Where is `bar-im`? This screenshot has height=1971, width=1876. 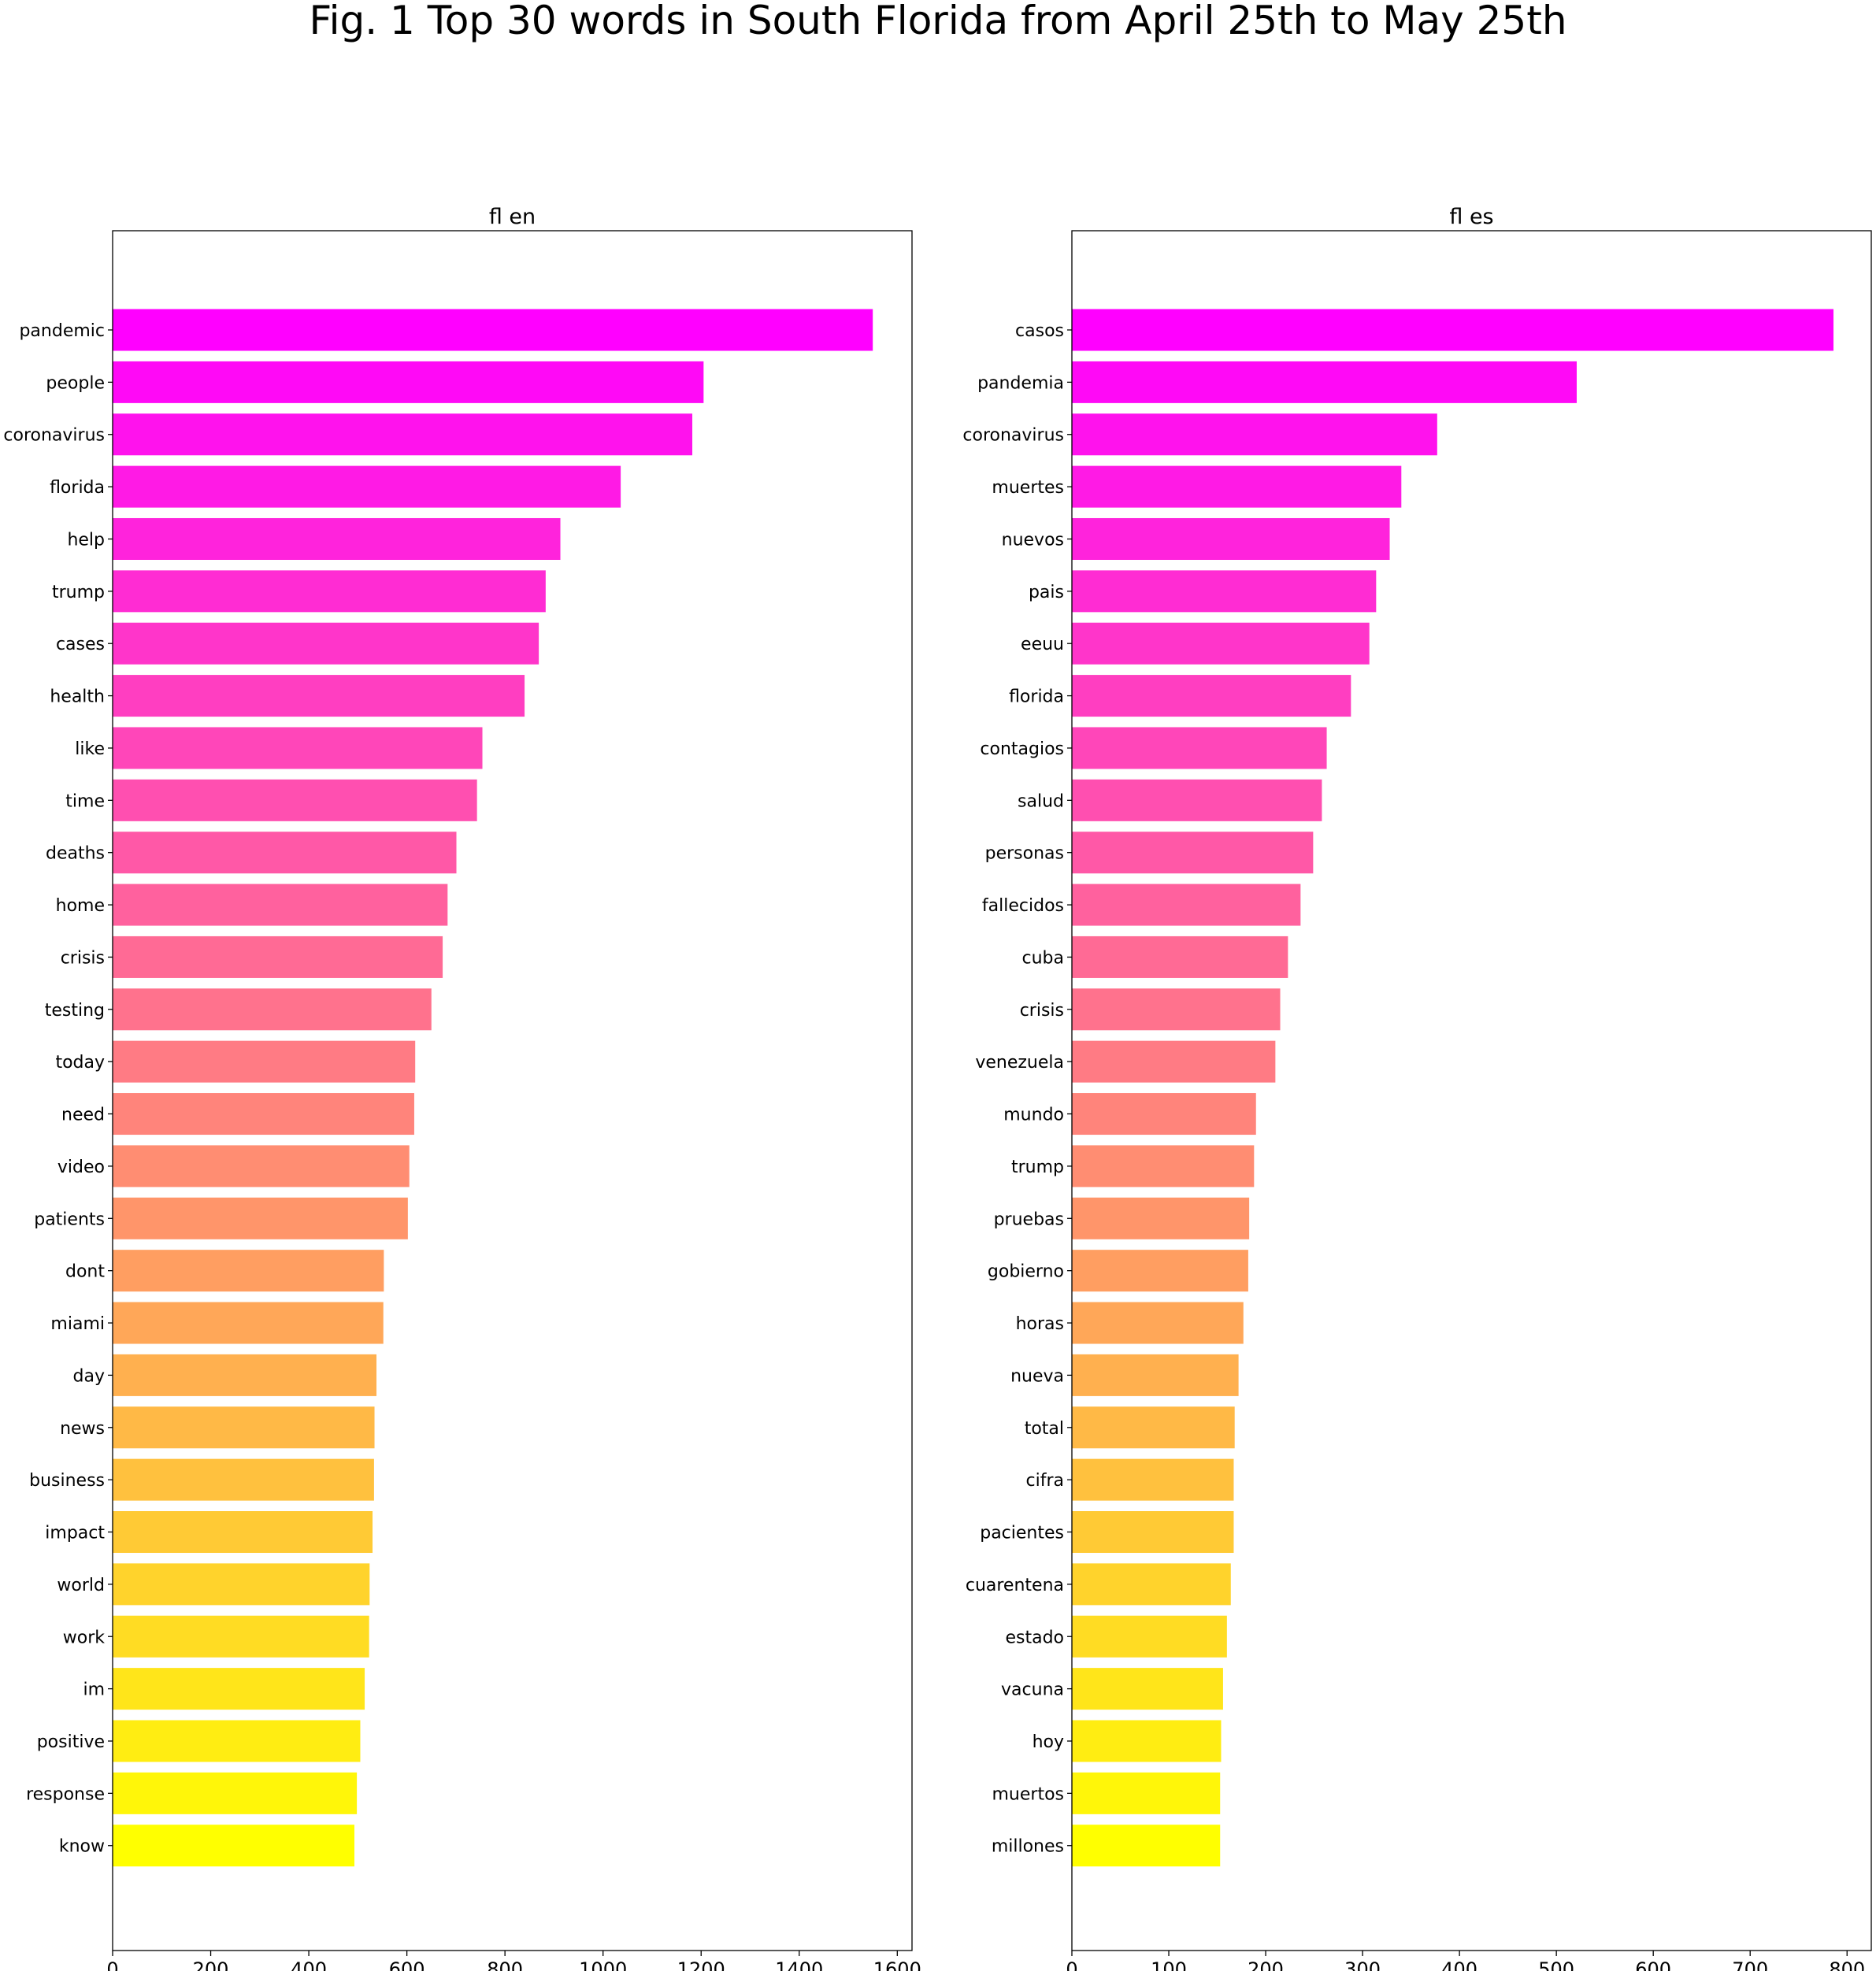 bar-im is located at coordinates (239, 1689).